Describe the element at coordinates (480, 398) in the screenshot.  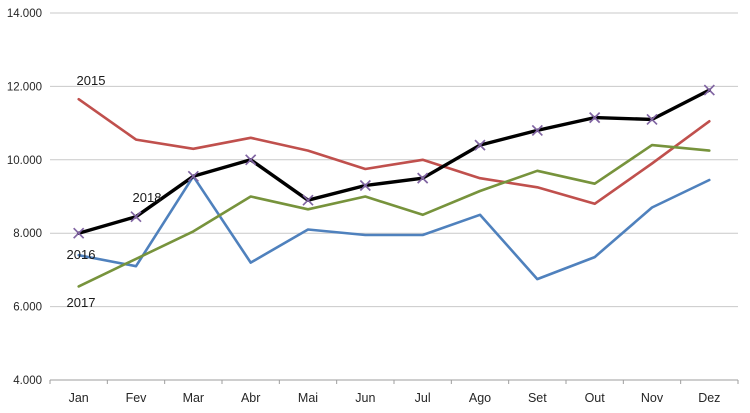
I see `x-axis-label: Ago` at that location.